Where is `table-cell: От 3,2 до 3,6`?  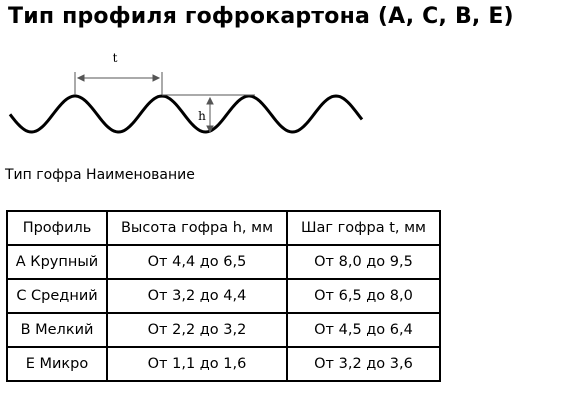
table-cell: От 3,2 до 3,6 is located at coordinates (363, 364).